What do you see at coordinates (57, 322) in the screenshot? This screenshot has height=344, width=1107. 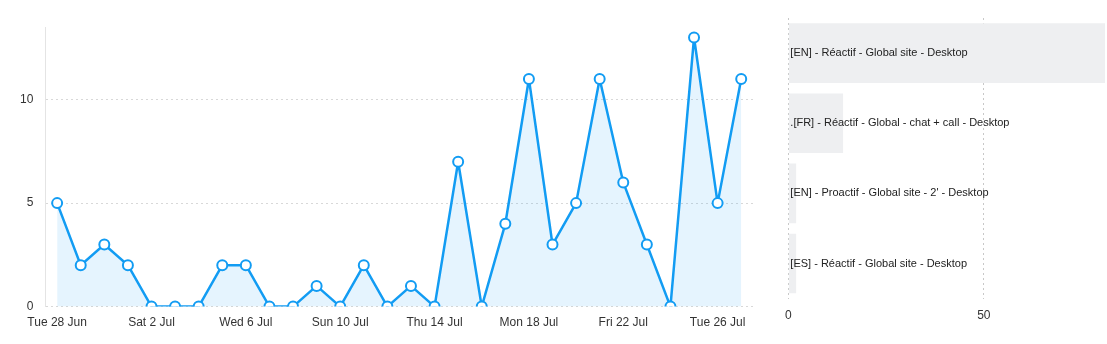 I see `x-tick-label: Tue 28 Jun` at bounding box center [57, 322].